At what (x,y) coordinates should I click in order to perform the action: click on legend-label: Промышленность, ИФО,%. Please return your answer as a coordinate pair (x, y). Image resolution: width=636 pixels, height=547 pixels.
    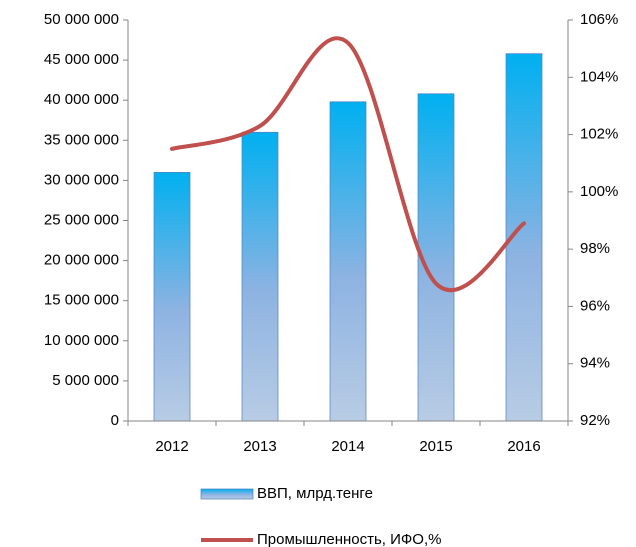
    Looking at the image, I should click on (349, 539).